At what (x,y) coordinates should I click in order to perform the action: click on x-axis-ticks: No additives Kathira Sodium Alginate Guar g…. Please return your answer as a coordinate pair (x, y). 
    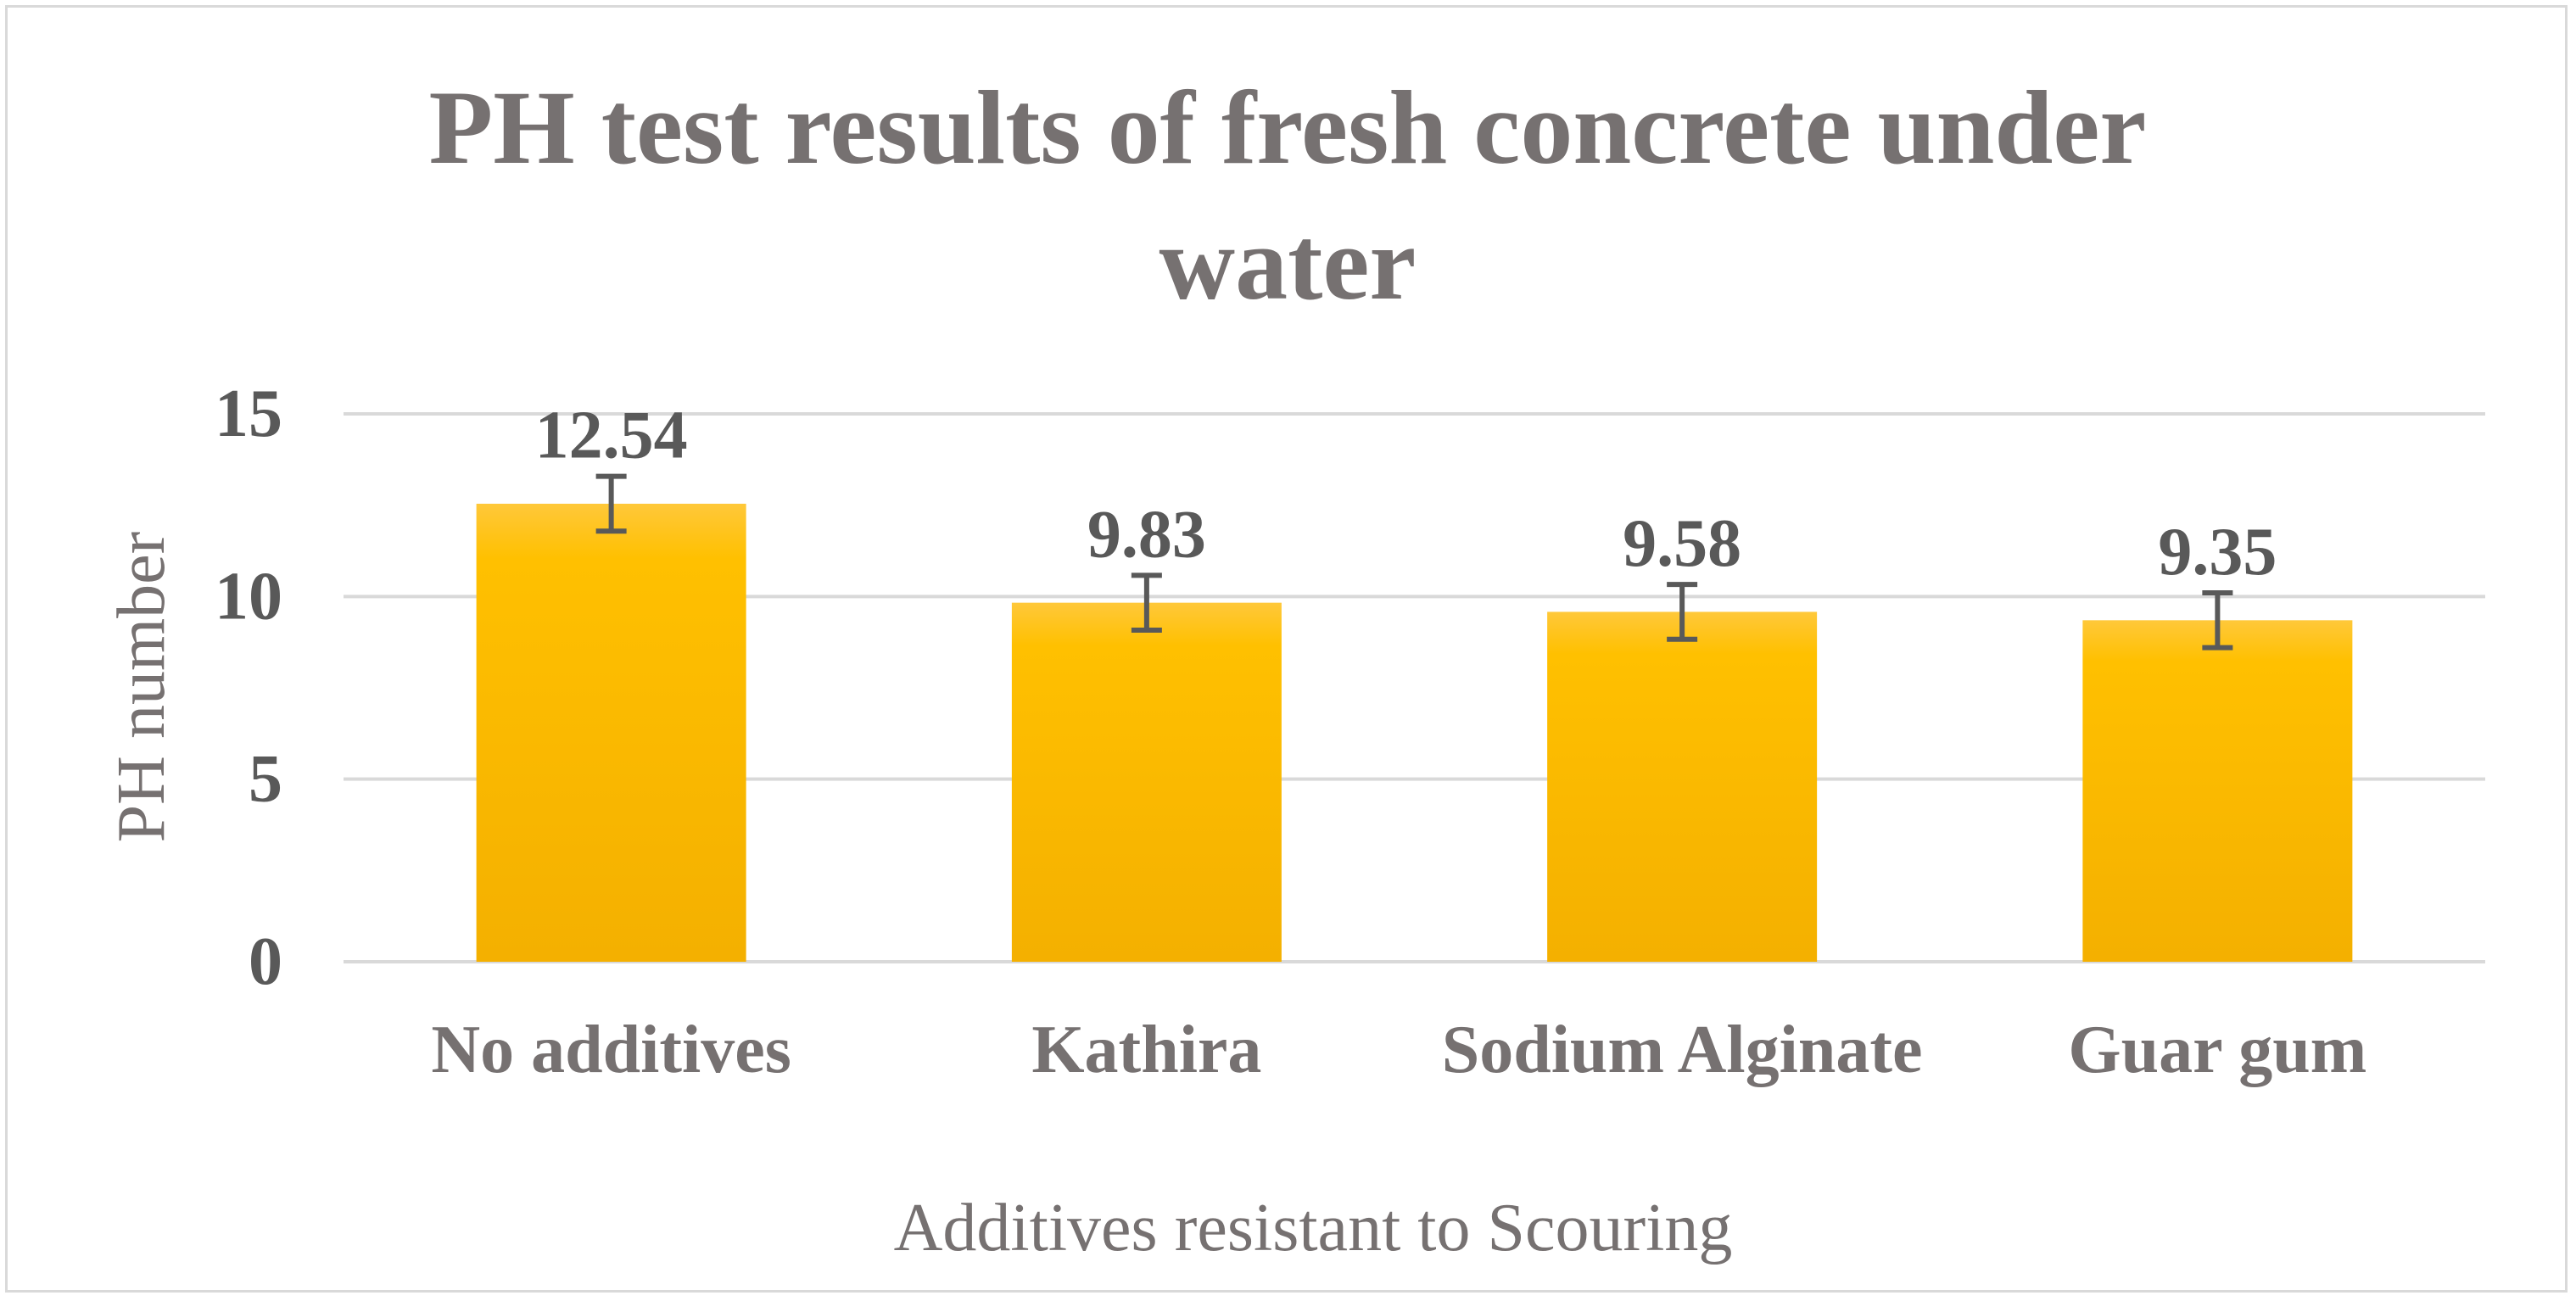
    Looking at the image, I should click on (1398, 1050).